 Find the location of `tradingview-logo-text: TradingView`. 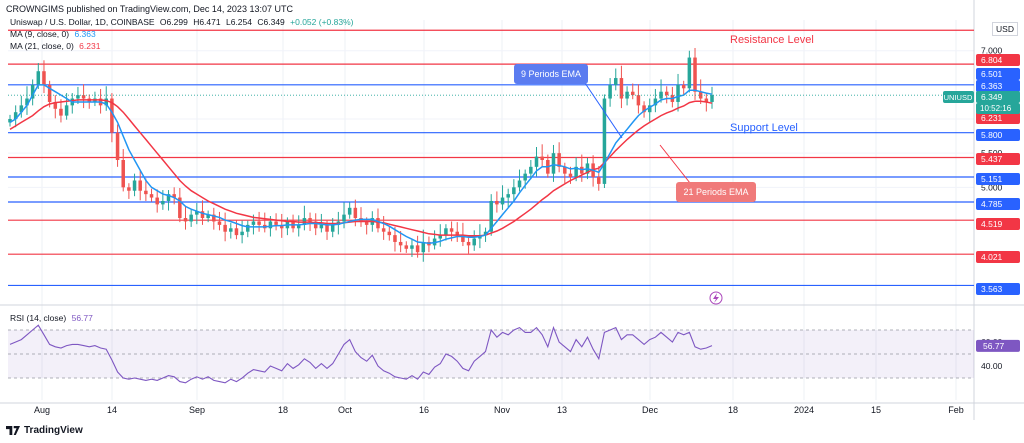

tradingview-logo-text: TradingView is located at coordinates (53, 430).